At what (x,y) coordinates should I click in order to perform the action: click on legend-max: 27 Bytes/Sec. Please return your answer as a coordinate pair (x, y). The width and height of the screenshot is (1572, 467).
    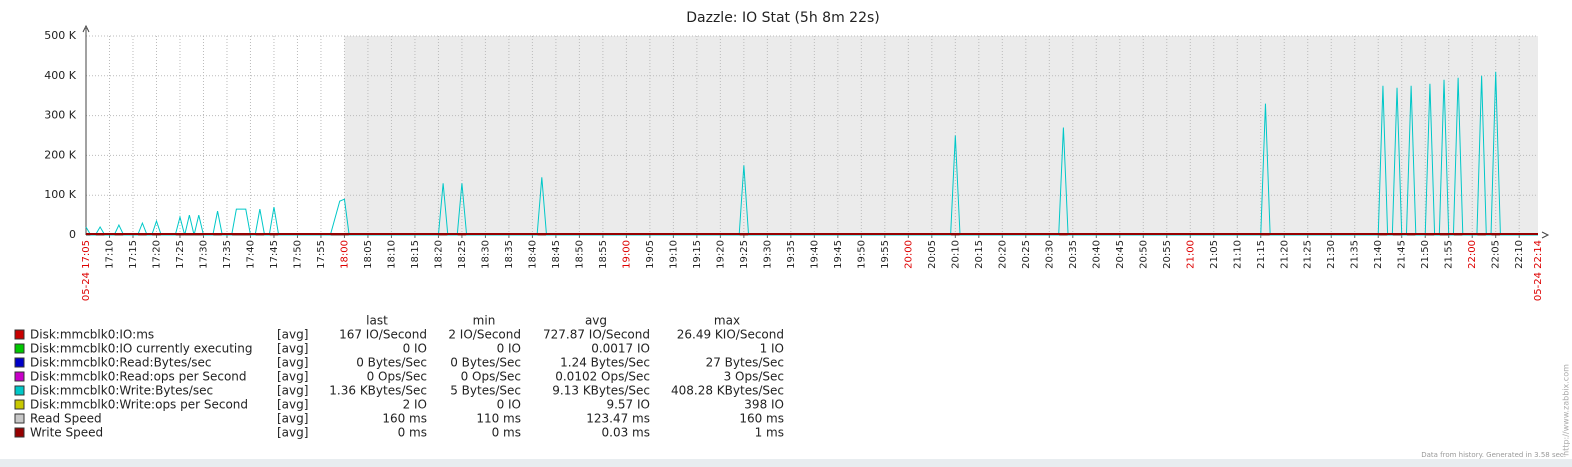
    Looking at the image, I should click on (745, 363).